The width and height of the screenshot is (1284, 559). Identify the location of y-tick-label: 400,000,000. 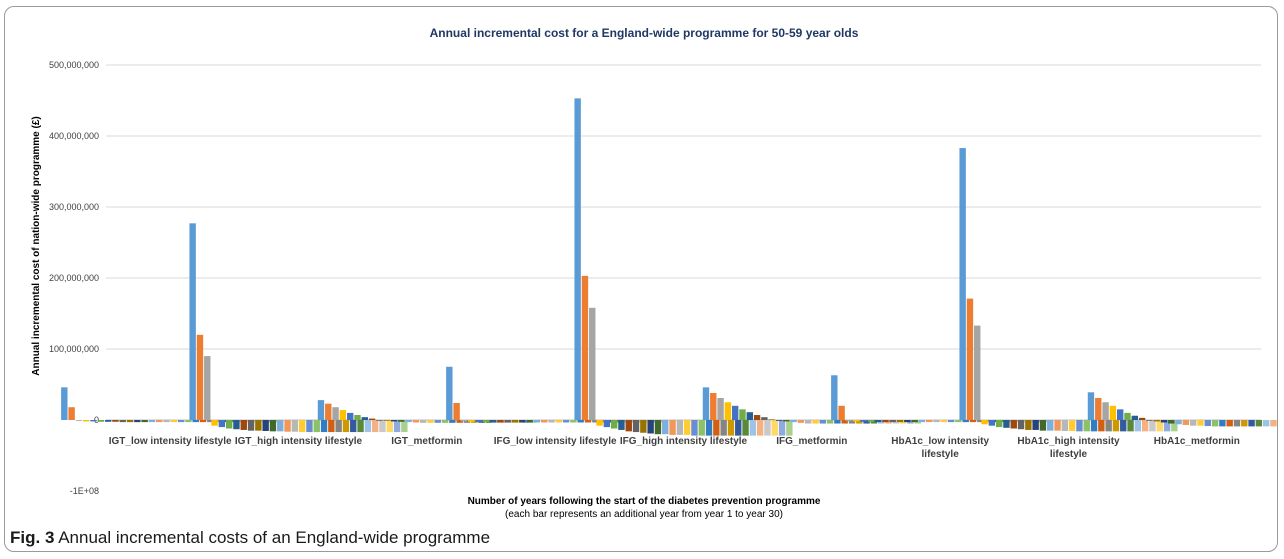
(74, 136).